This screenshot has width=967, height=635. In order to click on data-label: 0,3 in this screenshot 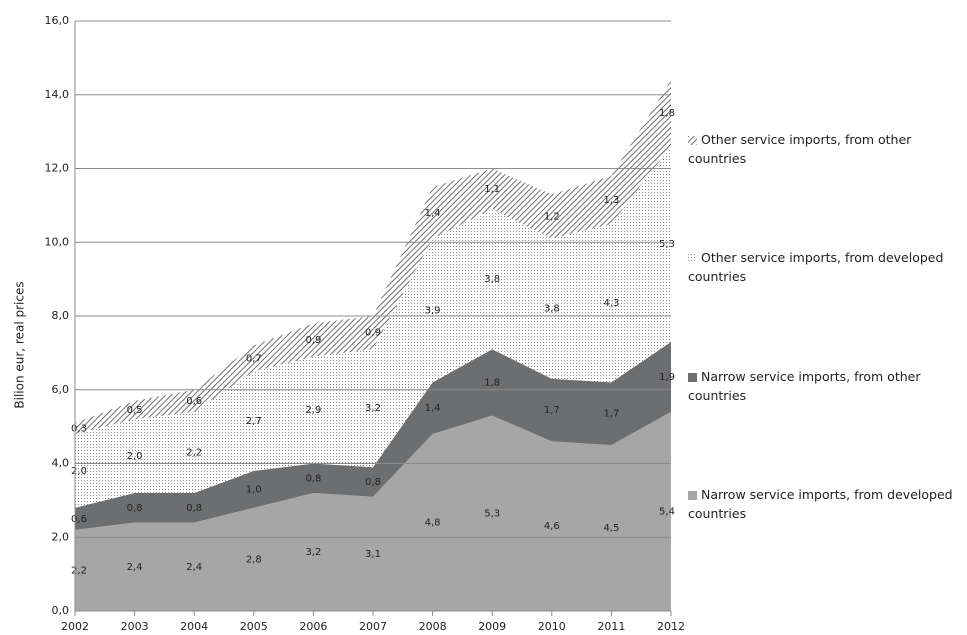, I will do `click(79, 428)`.